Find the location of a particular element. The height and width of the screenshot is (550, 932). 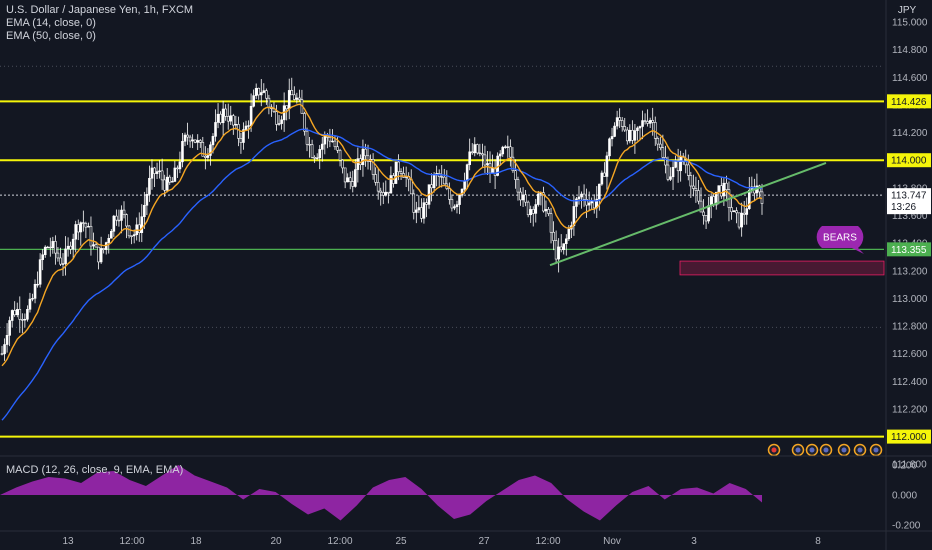

chart-title: U.S. Dollar / Japanese Yen, 1h, FXCM is located at coordinates (100, 10).